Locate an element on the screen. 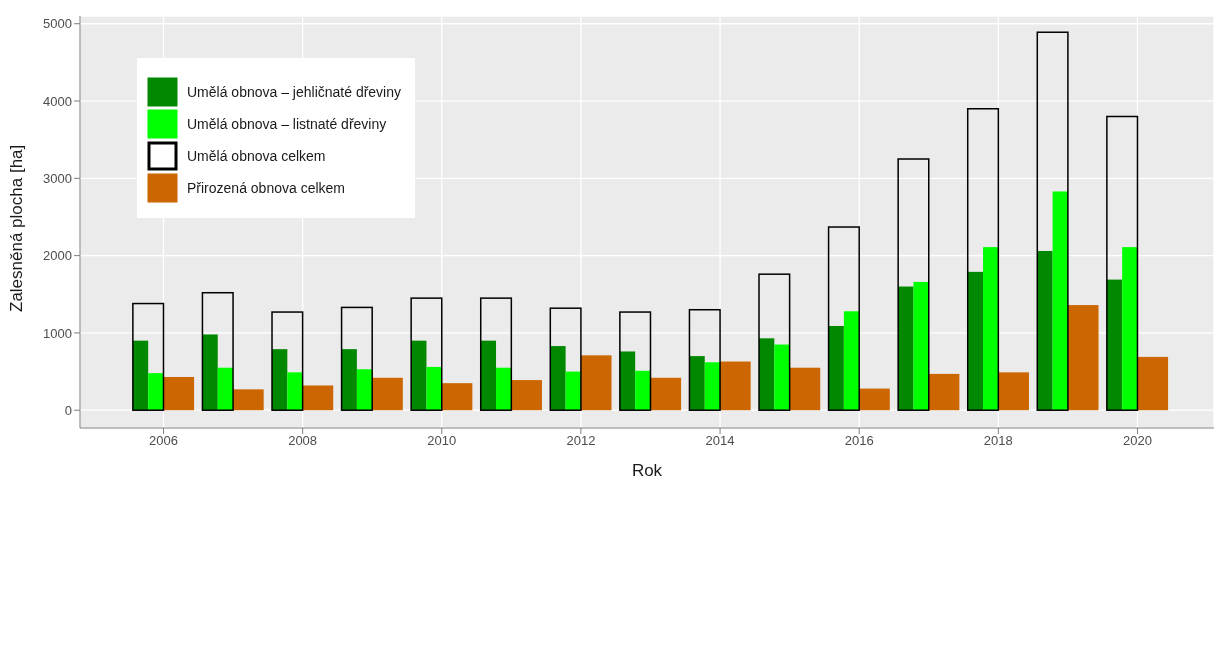  y-tick-label: 1000 is located at coordinates (57, 333).